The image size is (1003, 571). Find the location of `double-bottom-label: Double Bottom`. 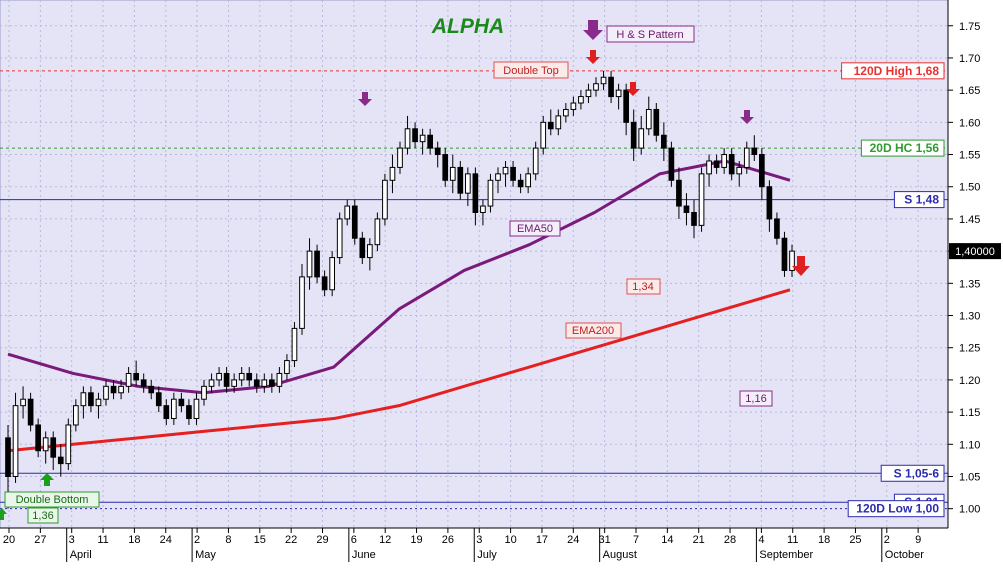

double-bottom-label: Double Bottom is located at coordinates (52, 500).